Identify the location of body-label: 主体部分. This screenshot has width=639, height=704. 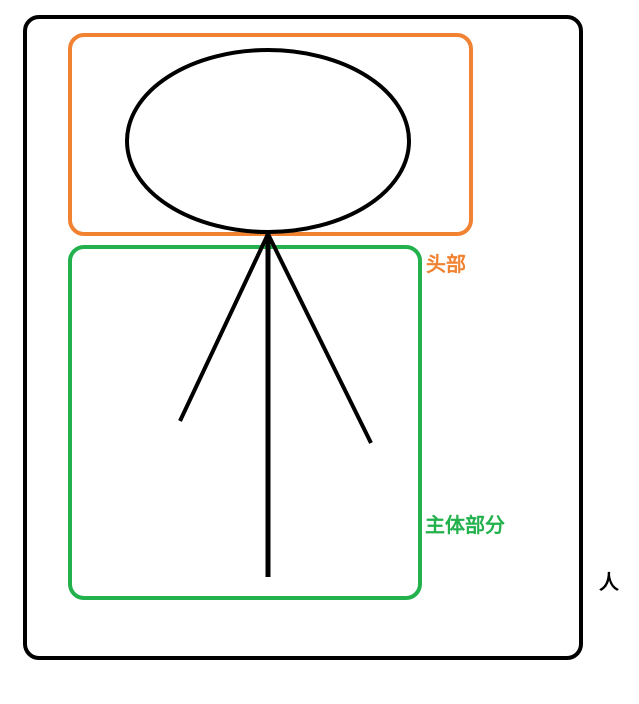
(465, 525).